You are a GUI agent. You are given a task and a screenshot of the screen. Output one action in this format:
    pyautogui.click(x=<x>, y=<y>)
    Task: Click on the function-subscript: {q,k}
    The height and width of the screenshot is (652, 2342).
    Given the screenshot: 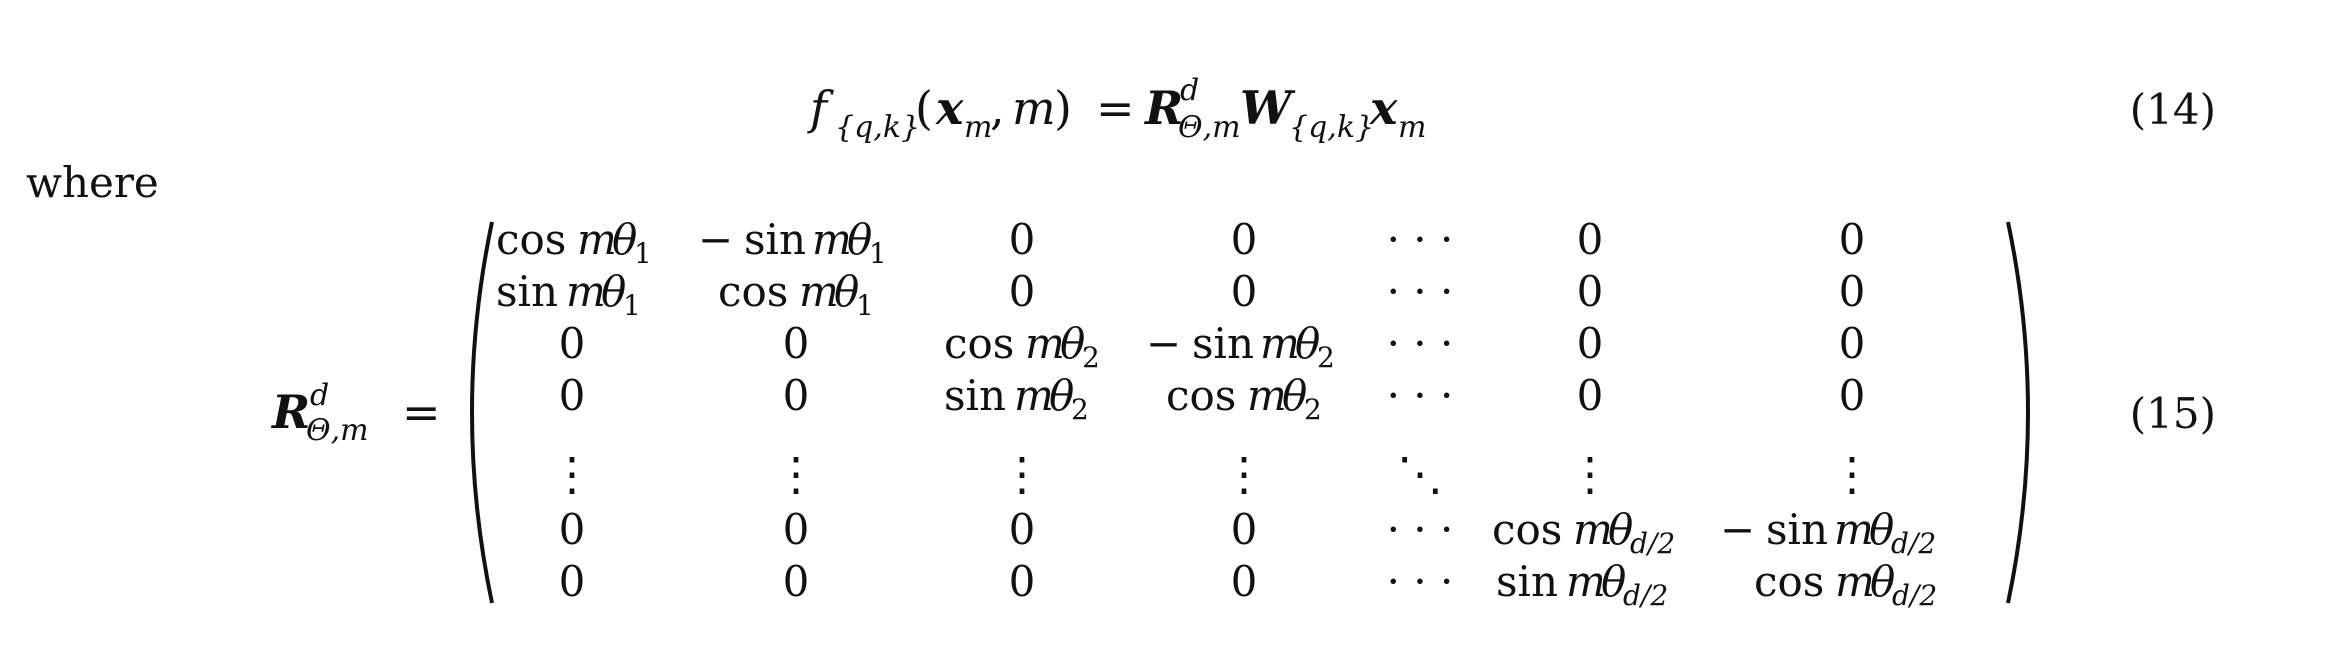 What is the action you would take?
    pyautogui.click(x=877, y=127)
    